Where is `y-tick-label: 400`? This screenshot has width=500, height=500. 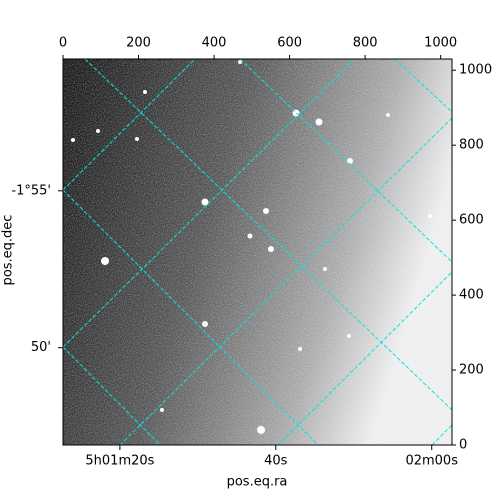
y-tick-label: 400 is located at coordinates (471, 295).